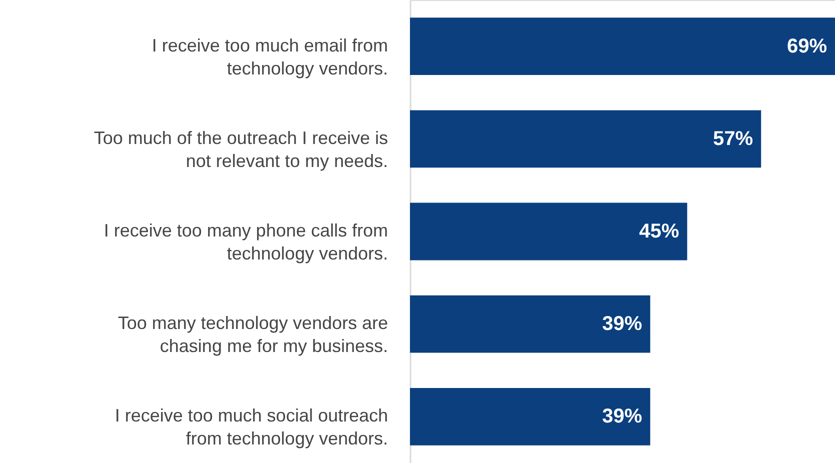  I want to click on y-tick-label: Too much of the outreach I receive is not relevant to my needs., so click(241, 149).